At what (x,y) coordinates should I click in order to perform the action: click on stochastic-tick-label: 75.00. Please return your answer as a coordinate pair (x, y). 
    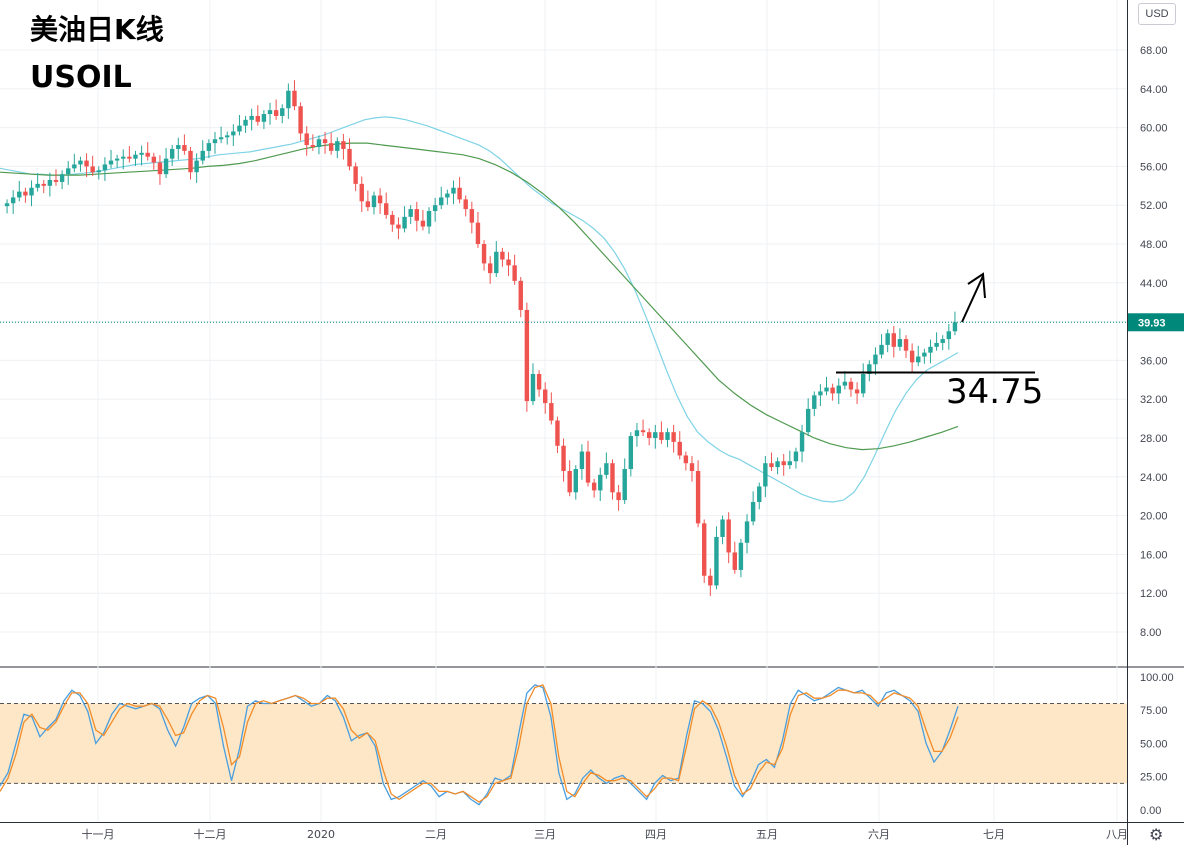
    Looking at the image, I should click on (1154, 711).